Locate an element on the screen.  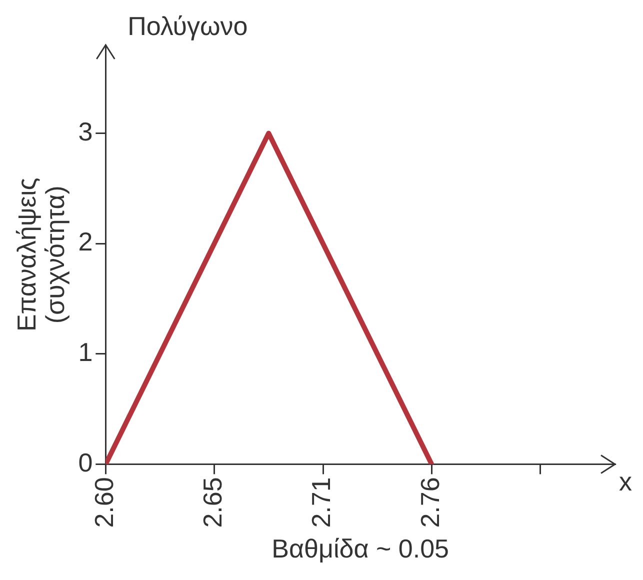
x-tick-label: 2.71 is located at coordinates (321, 502).